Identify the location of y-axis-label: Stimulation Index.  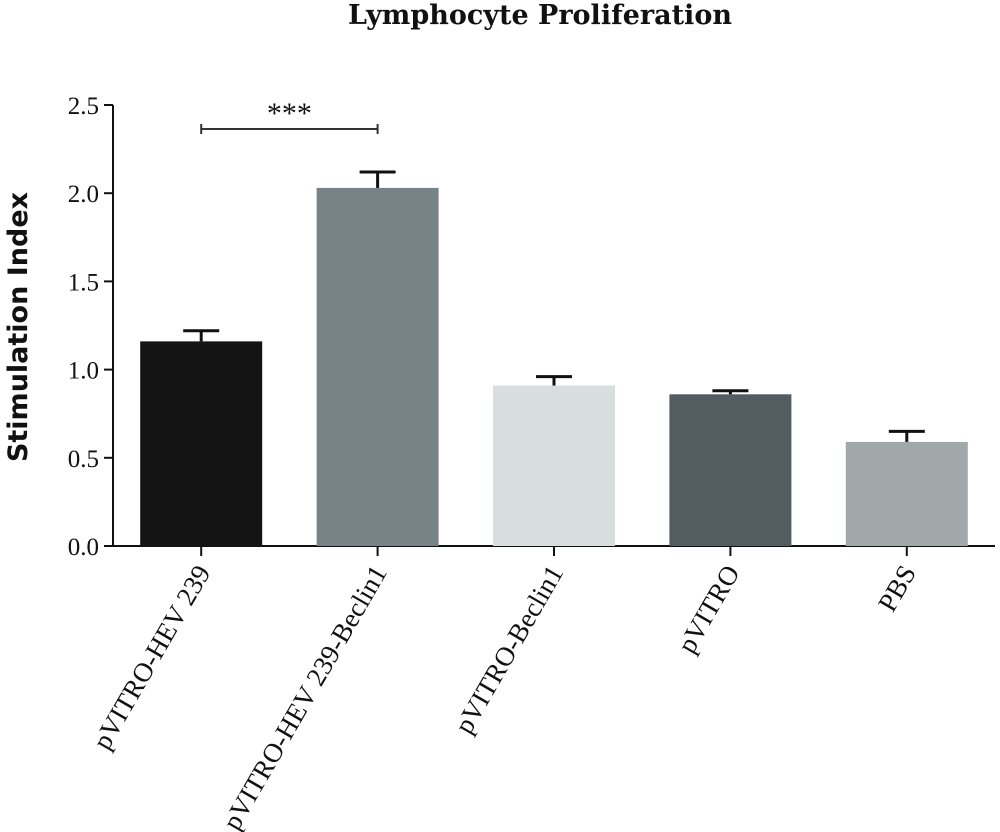
(18, 327).